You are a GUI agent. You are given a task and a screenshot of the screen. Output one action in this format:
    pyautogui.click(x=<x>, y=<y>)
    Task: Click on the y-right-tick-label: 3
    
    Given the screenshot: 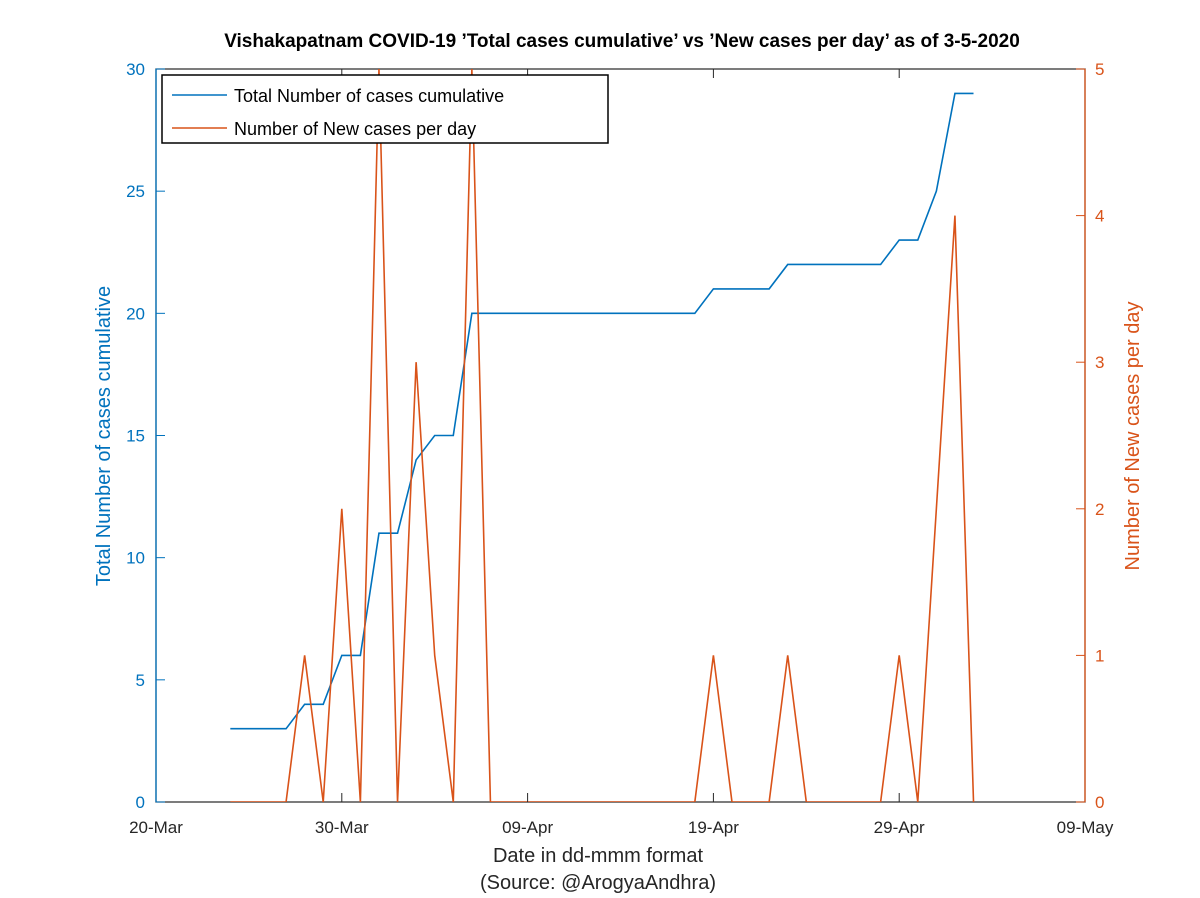 What is the action you would take?
    pyautogui.click(x=1099, y=362)
    